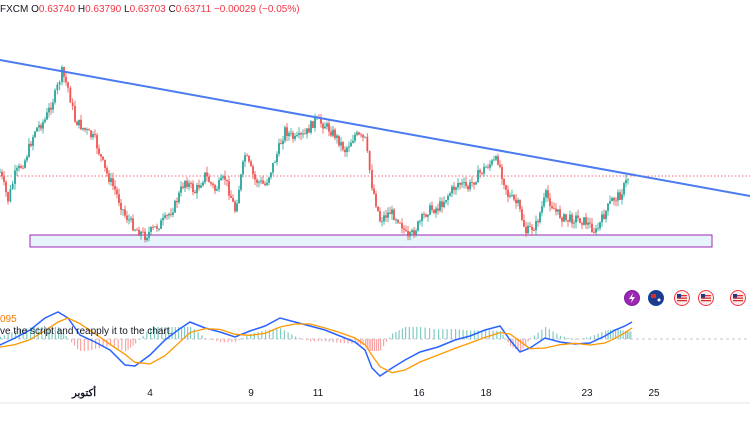 Image resolution: width=750 pixels, height=430 pixels. Describe the element at coordinates (371, 241) in the screenshot. I see `support-zone-box` at that location.